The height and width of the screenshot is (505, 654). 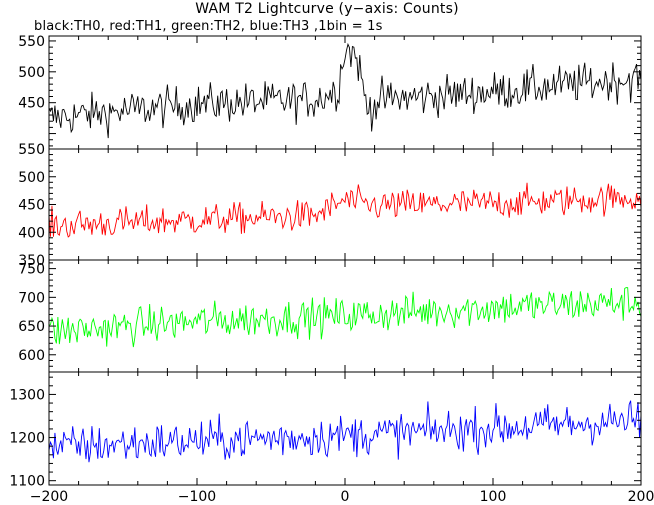 I want to click on series-th3, so click(x=345, y=431).